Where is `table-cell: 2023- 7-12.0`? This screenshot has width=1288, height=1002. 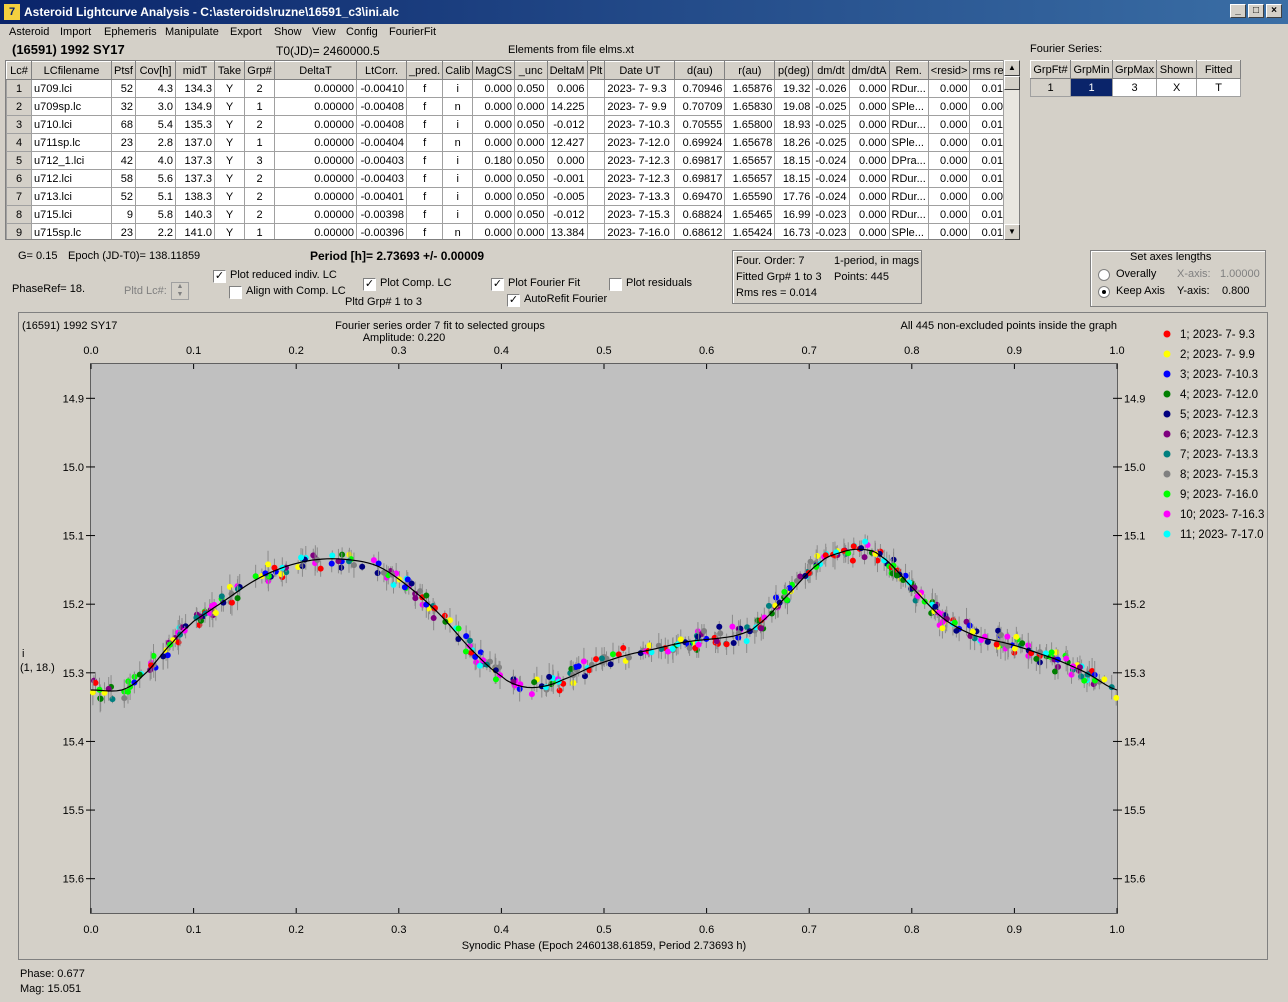
table-cell: 2023- 7-12.0 is located at coordinates (640, 142).